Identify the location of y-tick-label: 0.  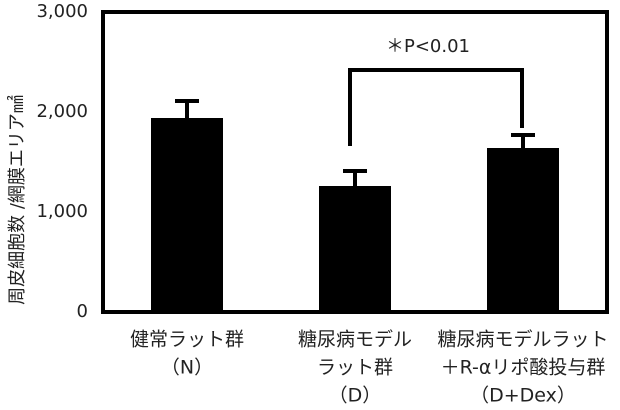
(82, 311).